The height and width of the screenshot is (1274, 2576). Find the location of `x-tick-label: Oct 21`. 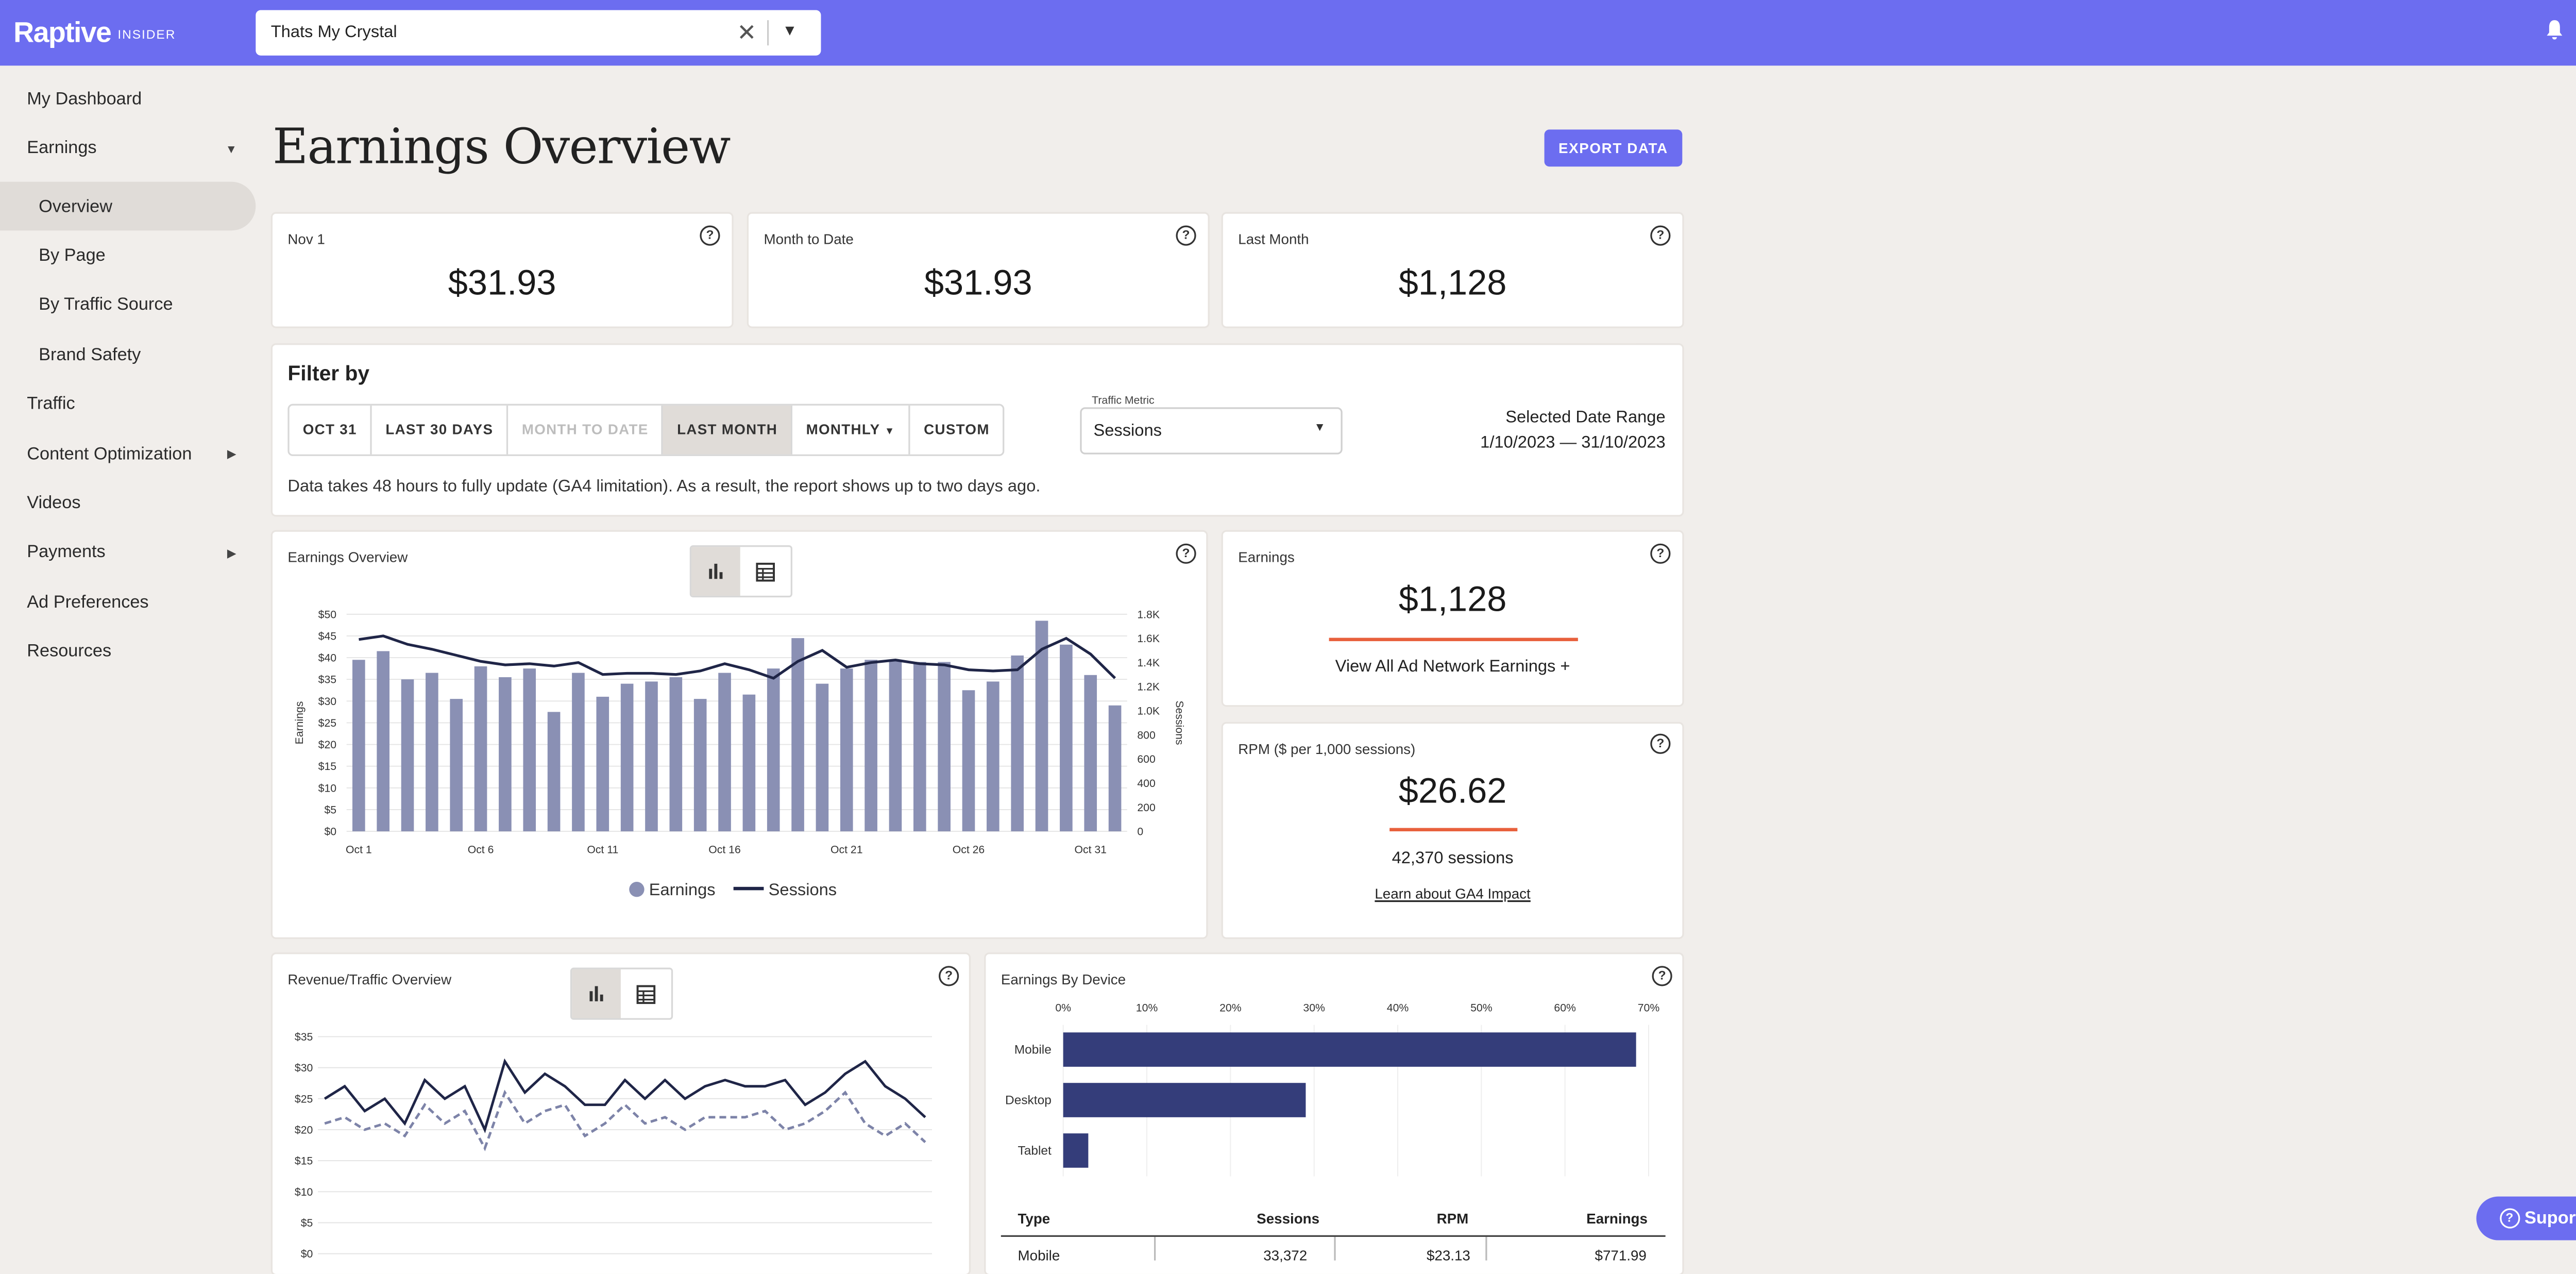

x-tick-label: Oct 21 is located at coordinates (847, 850).